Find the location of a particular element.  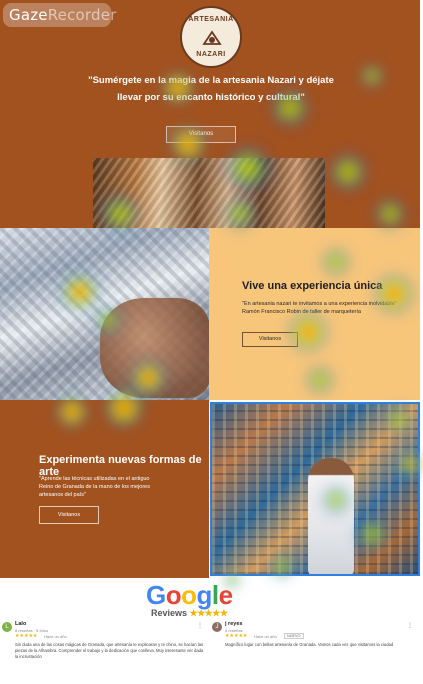

avatar: J is located at coordinates (217, 627).